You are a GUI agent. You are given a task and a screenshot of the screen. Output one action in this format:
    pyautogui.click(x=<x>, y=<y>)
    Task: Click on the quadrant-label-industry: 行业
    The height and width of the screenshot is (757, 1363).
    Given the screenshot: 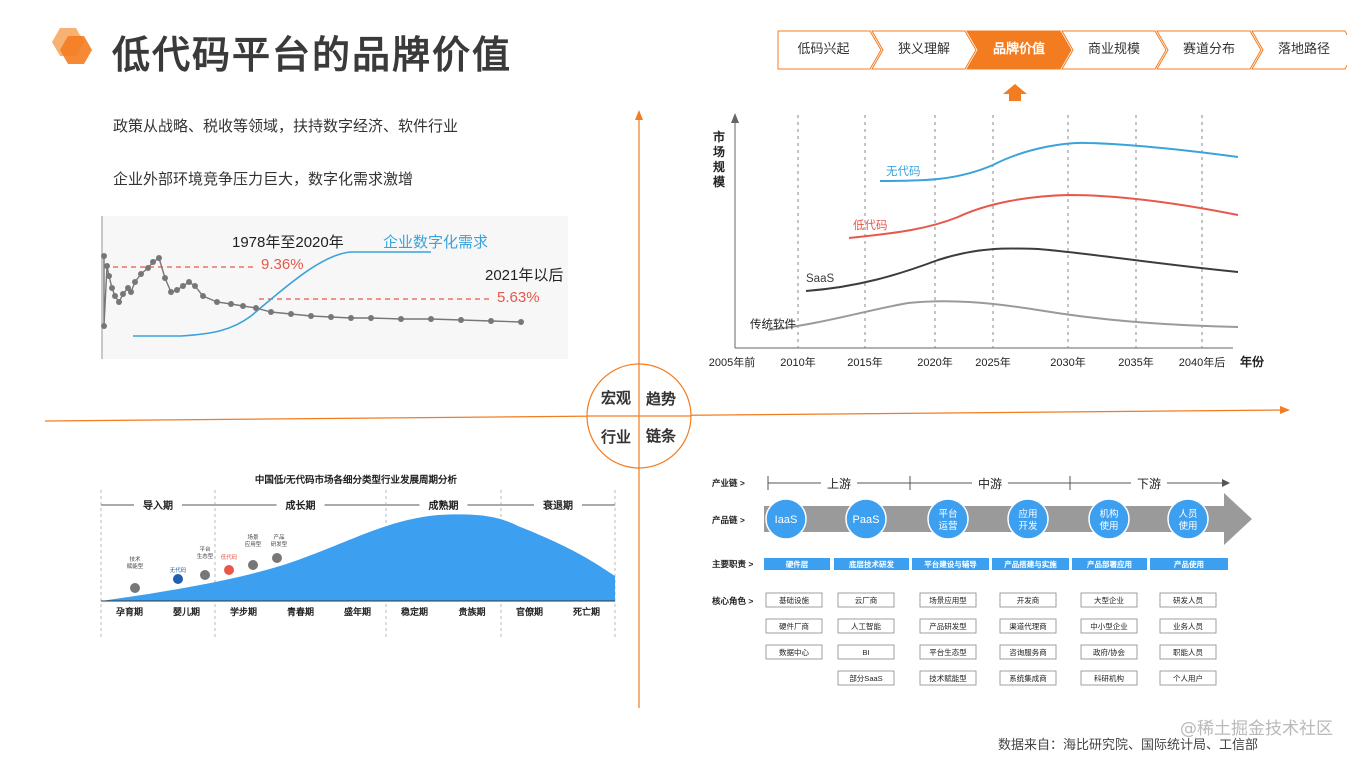 What is the action you would take?
    pyautogui.click(x=616, y=437)
    